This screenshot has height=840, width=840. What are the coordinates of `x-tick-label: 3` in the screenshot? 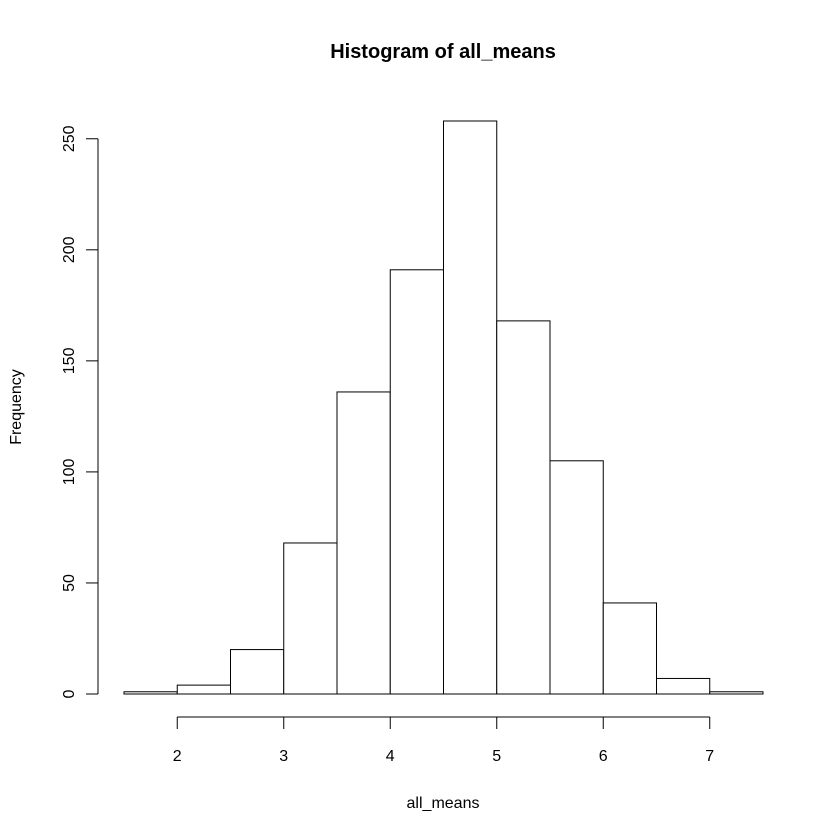 It's located at (283, 756).